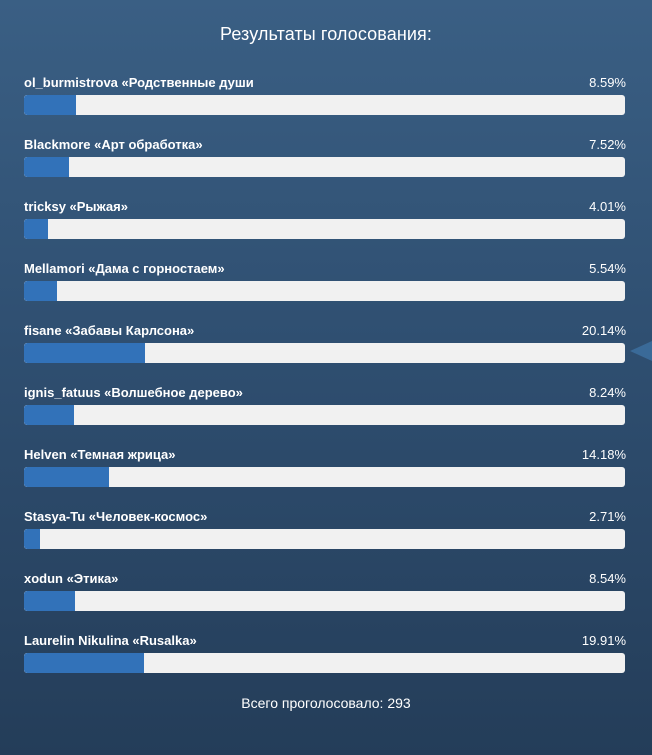 Image resolution: width=652 pixels, height=755 pixels. Describe the element at coordinates (109, 330) in the screenshot. I see `poll-option-label: fisane «Забавы Карлсона»` at that location.